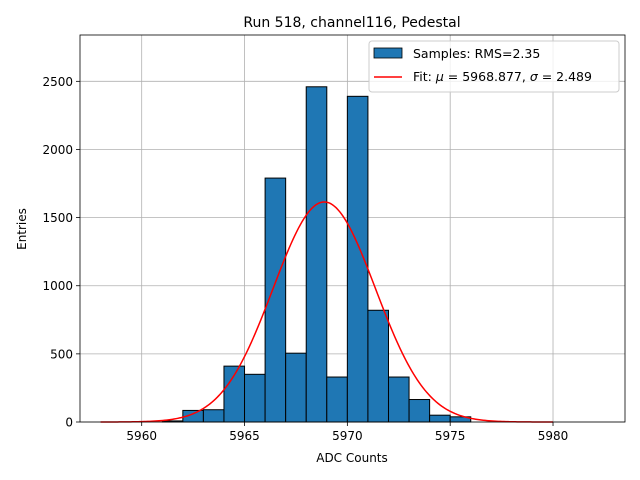 Image resolution: width=640 pixels, height=480 pixels. Describe the element at coordinates (502, 76) in the screenshot. I see `legend-fit-label: Fit: μ = 5968.877, σ = 2.489` at that location.